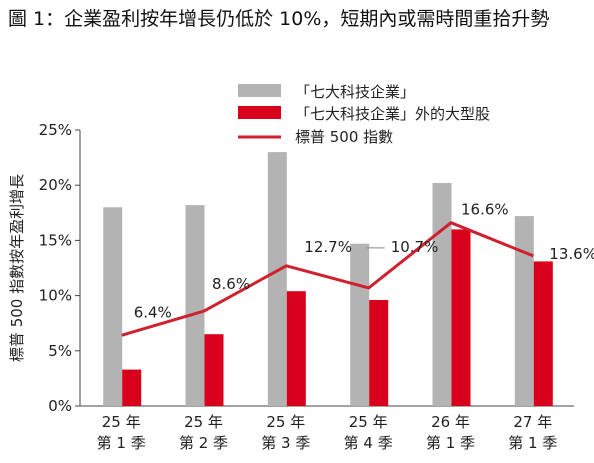 The height and width of the screenshot is (463, 594). Describe the element at coordinates (532, 432) in the screenshot. I see `x-category-label: 27 年第 1 季` at that location.